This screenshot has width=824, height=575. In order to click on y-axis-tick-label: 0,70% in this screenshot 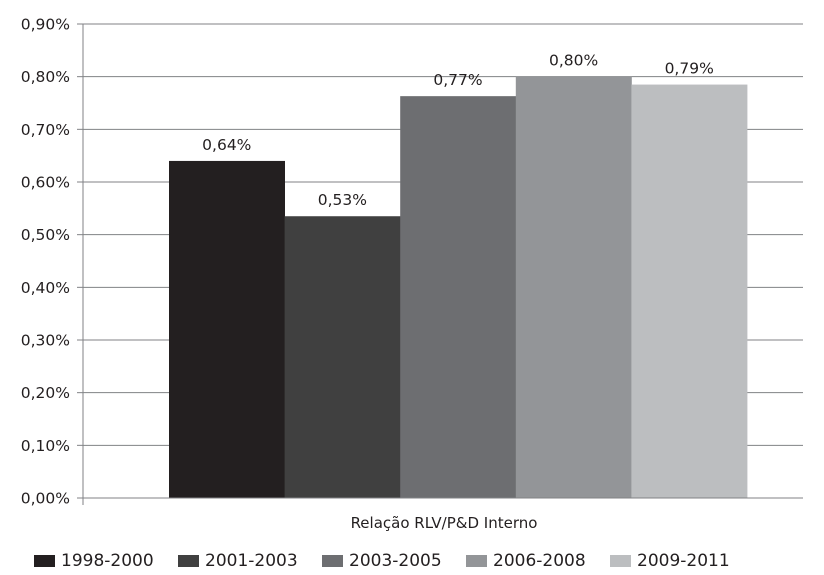, I will do `click(45, 130)`.